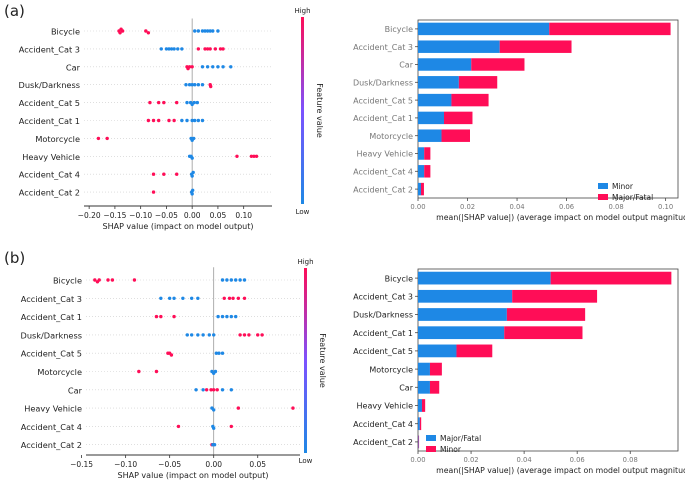  Describe the element at coordinates (49, 85) in the screenshot. I see `feature-label: Dusk/Darkness` at that location.